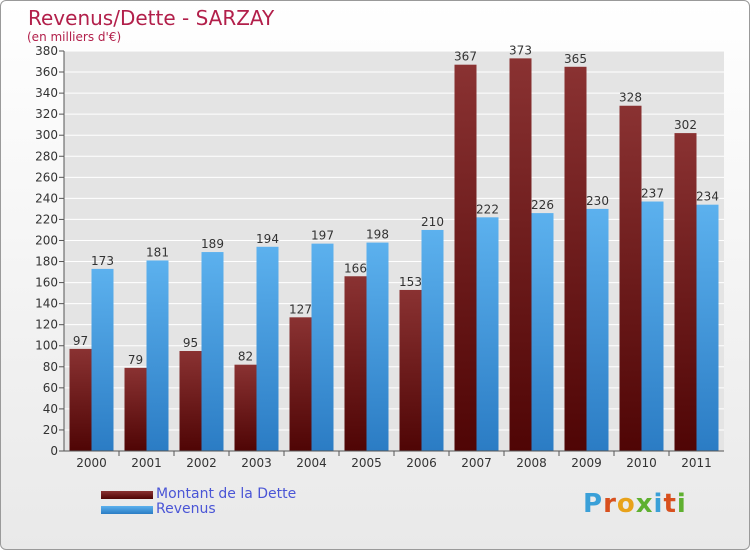 The width and height of the screenshot is (750, 550). What do you see at coordinates (355, 268) in the screenshot?
I see `data-label: 166` at bounding box center [355, 268].